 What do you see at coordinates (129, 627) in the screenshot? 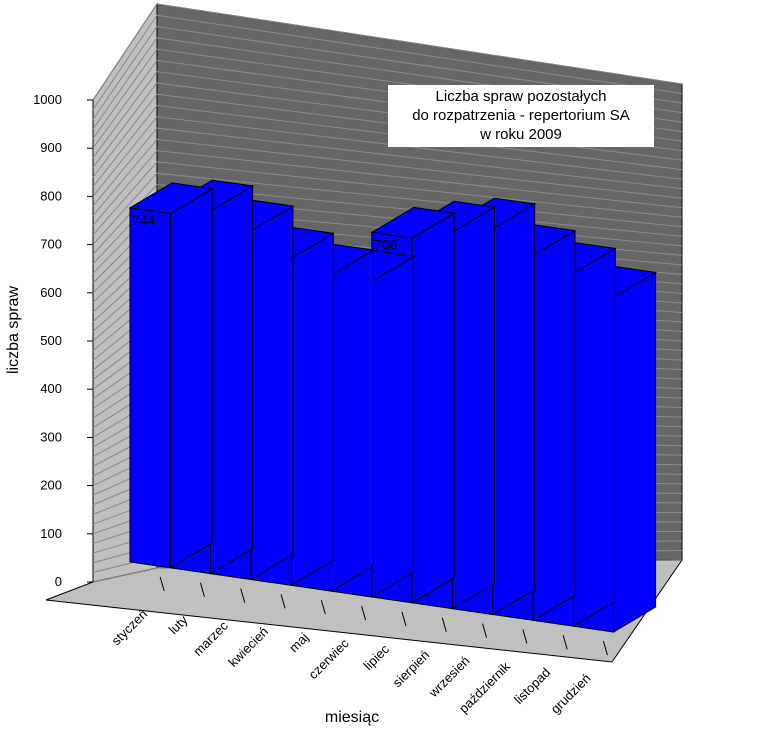
I see `x-tick-label: styczeń` at bounding box center [129, 627].